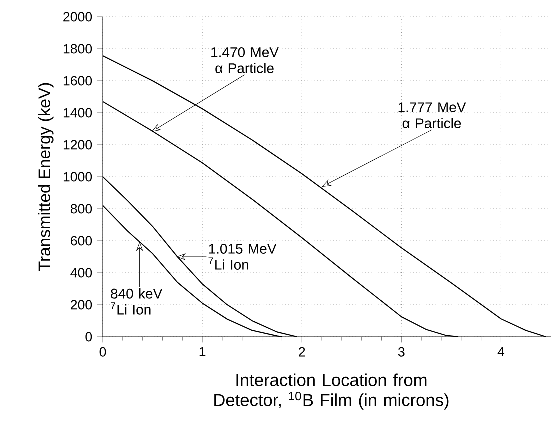 This screenshot has width=554, height=434. I want to click on y-axis-title: Transmitted Energy (keV), so click(46, 177).